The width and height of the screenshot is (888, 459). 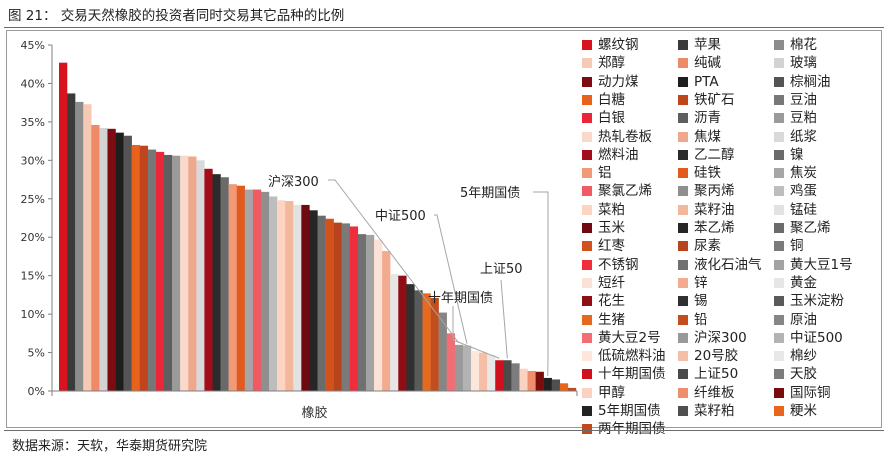 What do you see at coordinates (701, 282) in the screenshot?
I see `legend-label: 锌` at bounding box center [701, 282].